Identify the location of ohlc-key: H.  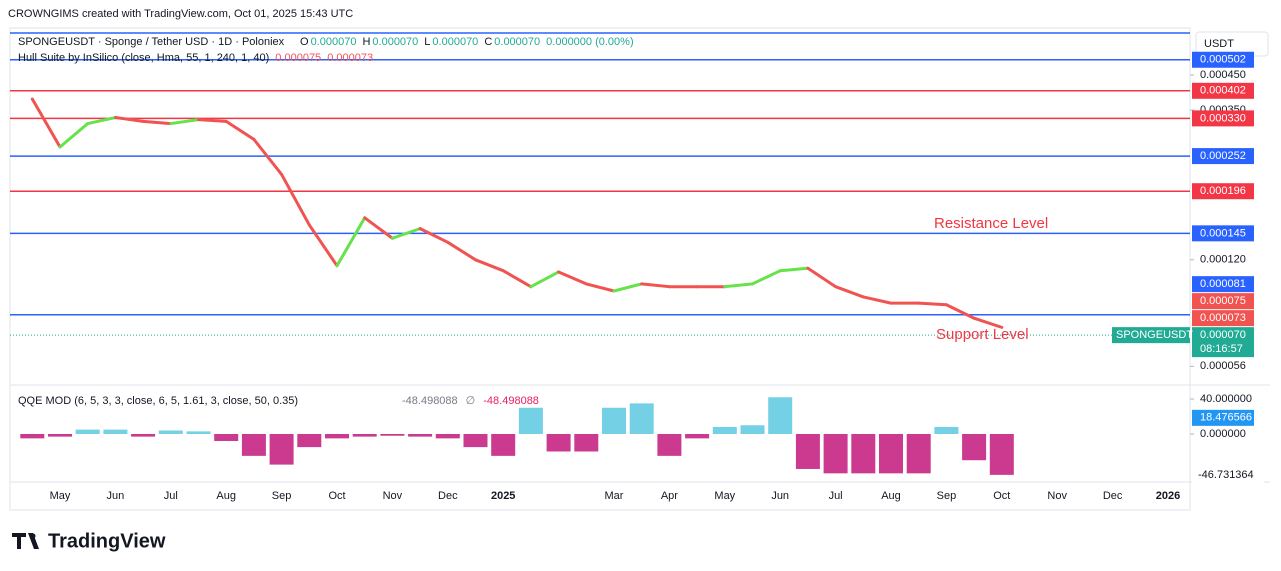
(366, 42).